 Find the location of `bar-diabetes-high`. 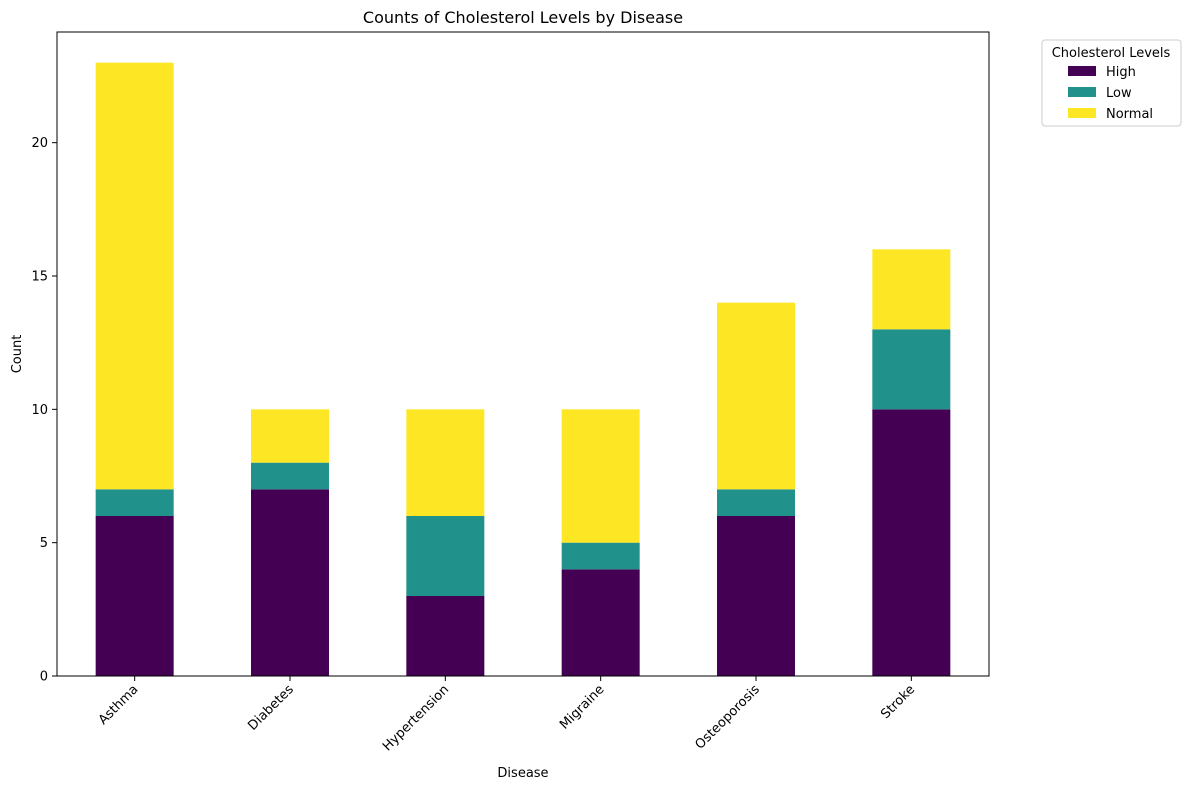

bar-diabetes-high is located at coordinates (290, 582).